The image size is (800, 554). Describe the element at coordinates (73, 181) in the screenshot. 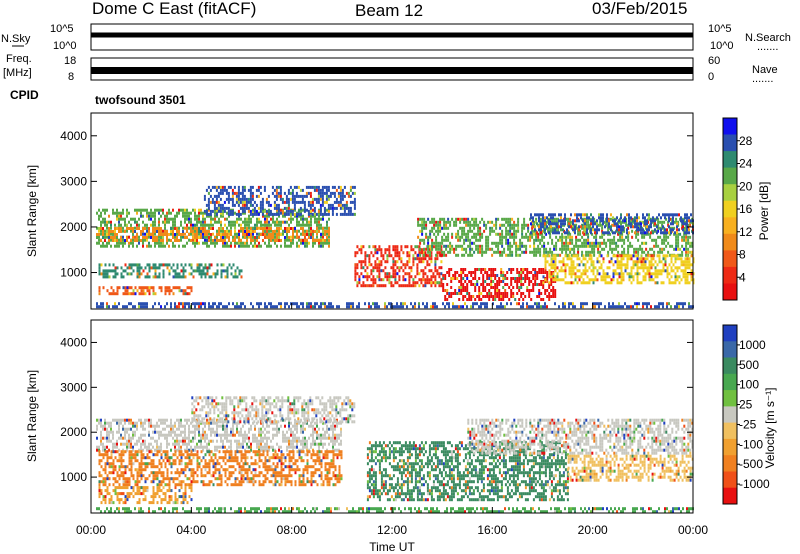

I see `power-ytick-label: 3000` at that location.